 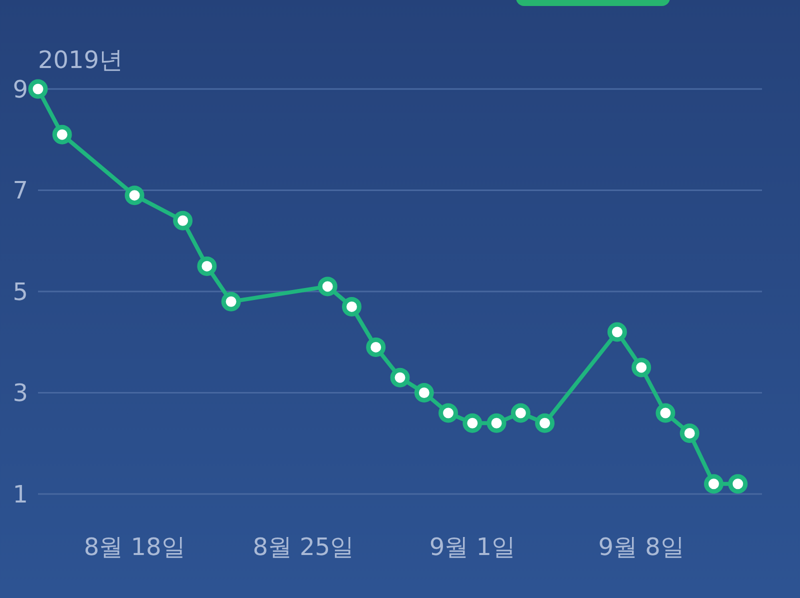 I want to click on y-tick-label: 5, so click(x=20, y=292).